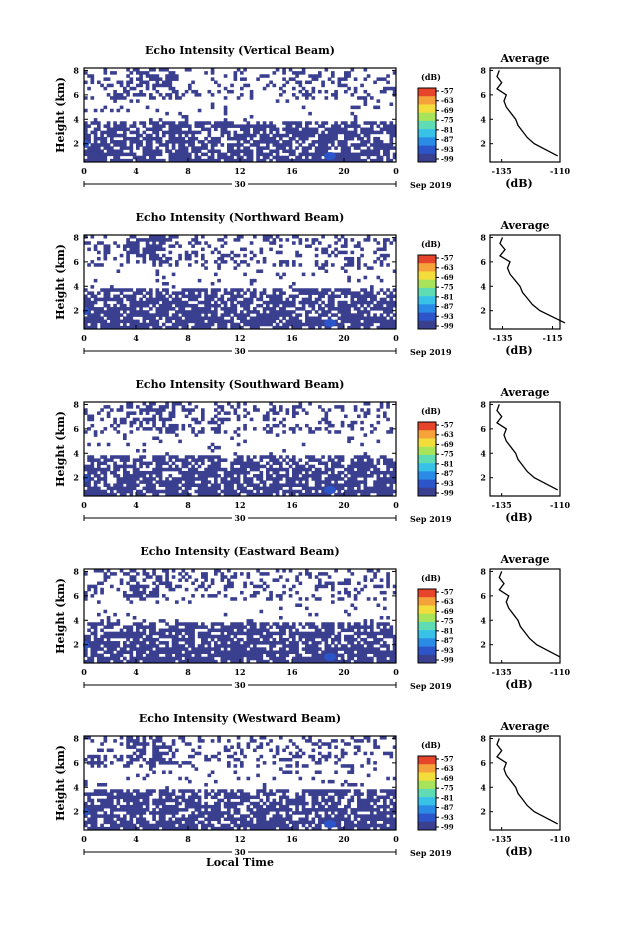  I want to click on y-axis-label: Height (km), so click(60, 449).